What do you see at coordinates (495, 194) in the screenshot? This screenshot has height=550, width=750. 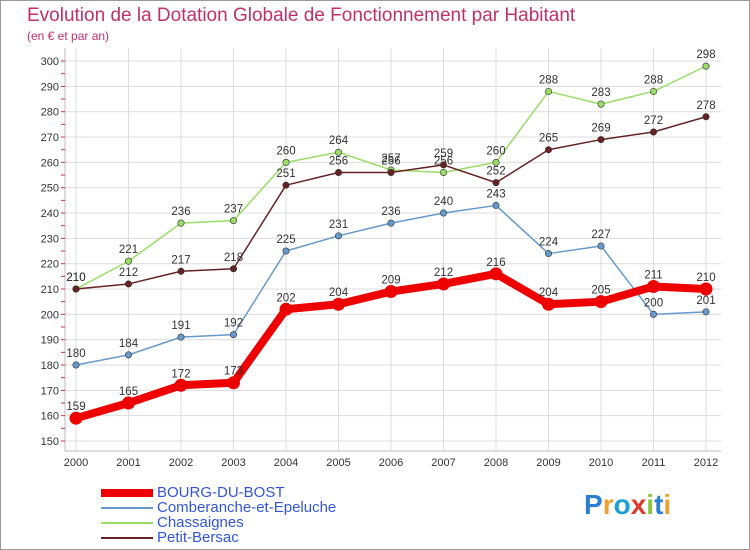 I see `data-label-comberanche-et-epeluche: 243` at bounding box center [495, 194].